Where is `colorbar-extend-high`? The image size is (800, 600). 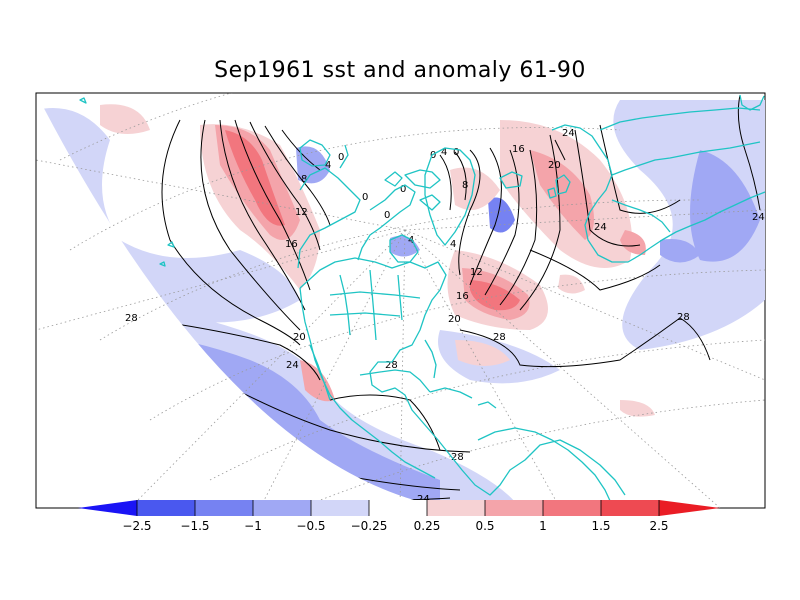
colorbar-extend-high is located at coordinates (689, 508).